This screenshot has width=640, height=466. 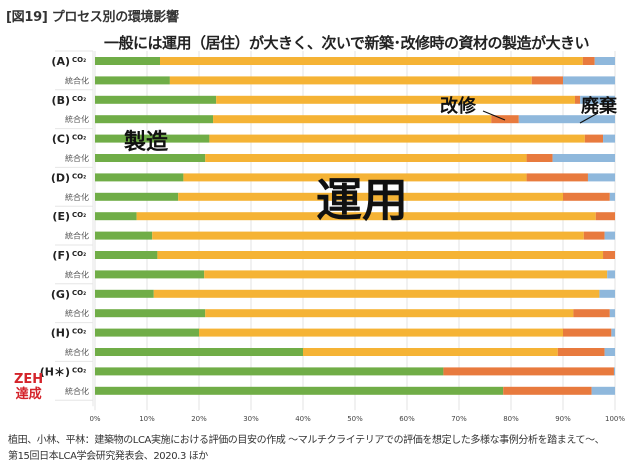 I want to click on renovation-annotation: 改修, so click(x=458, y=106).